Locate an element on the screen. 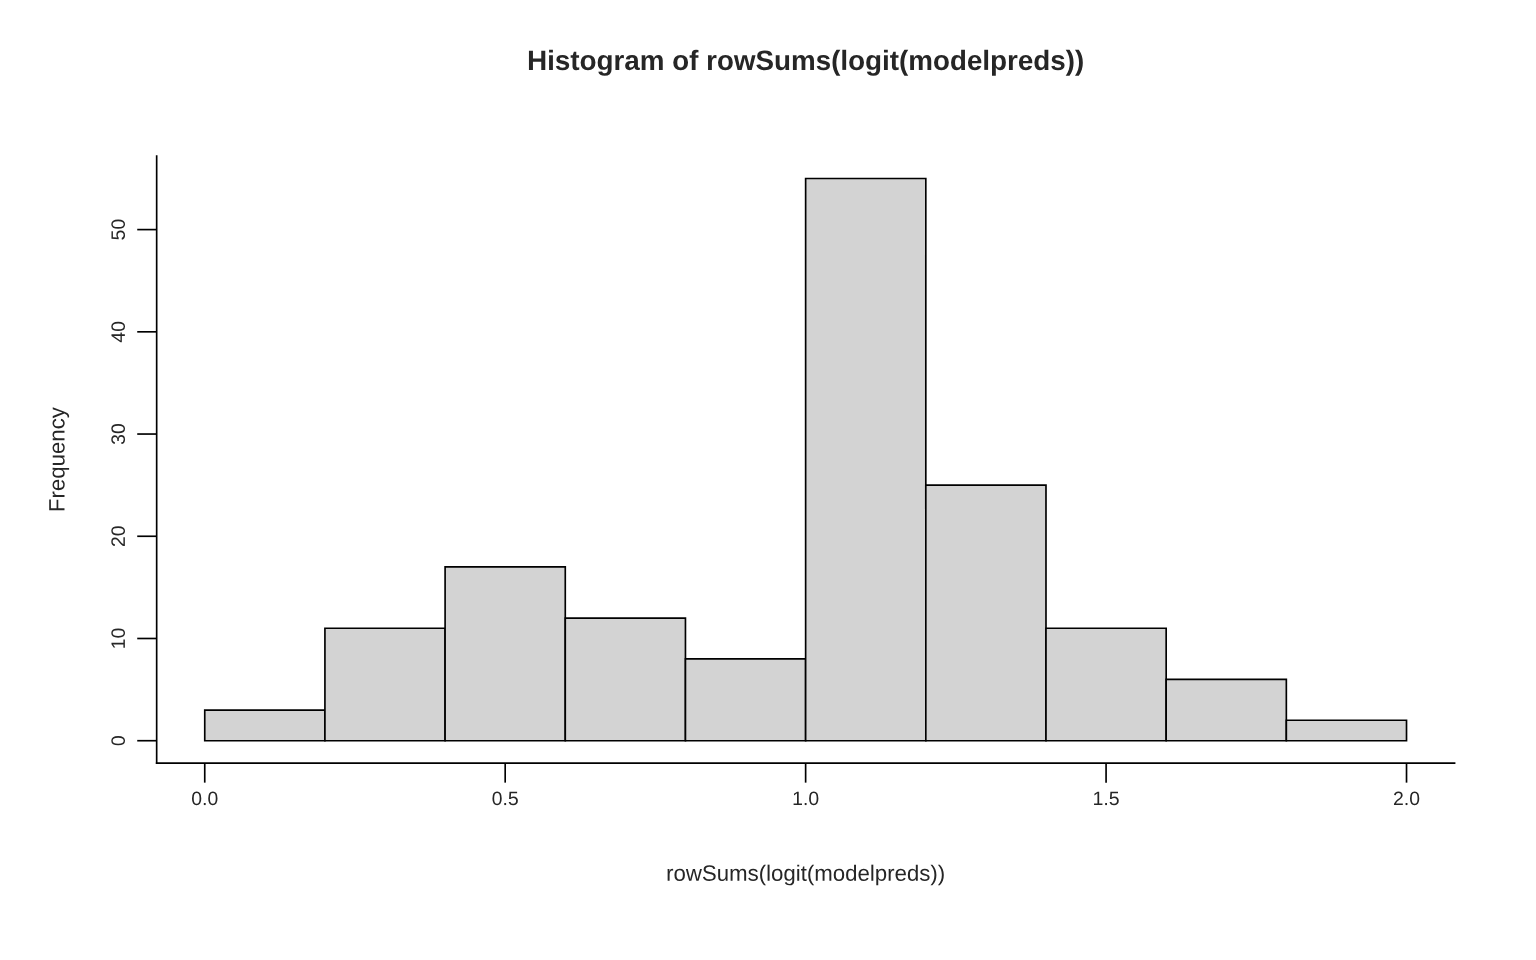 The width and height of the screenshot is (1536, 960). x-tick-label: 1.0 is located at coordinates (806, 798).